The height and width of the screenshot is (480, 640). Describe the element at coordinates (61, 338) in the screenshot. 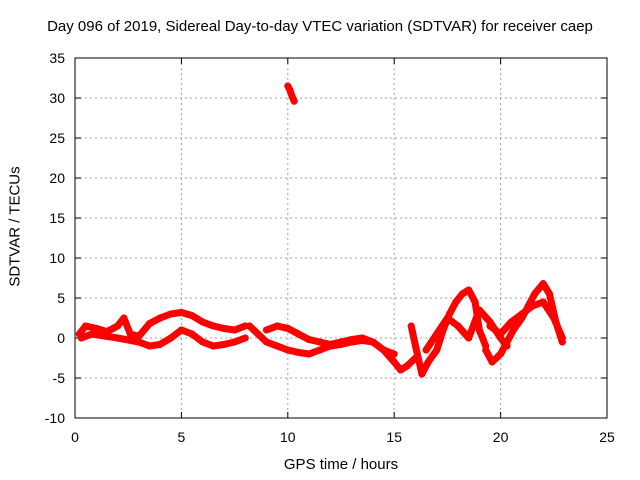

I see `y-tick-label: 0` at that location.